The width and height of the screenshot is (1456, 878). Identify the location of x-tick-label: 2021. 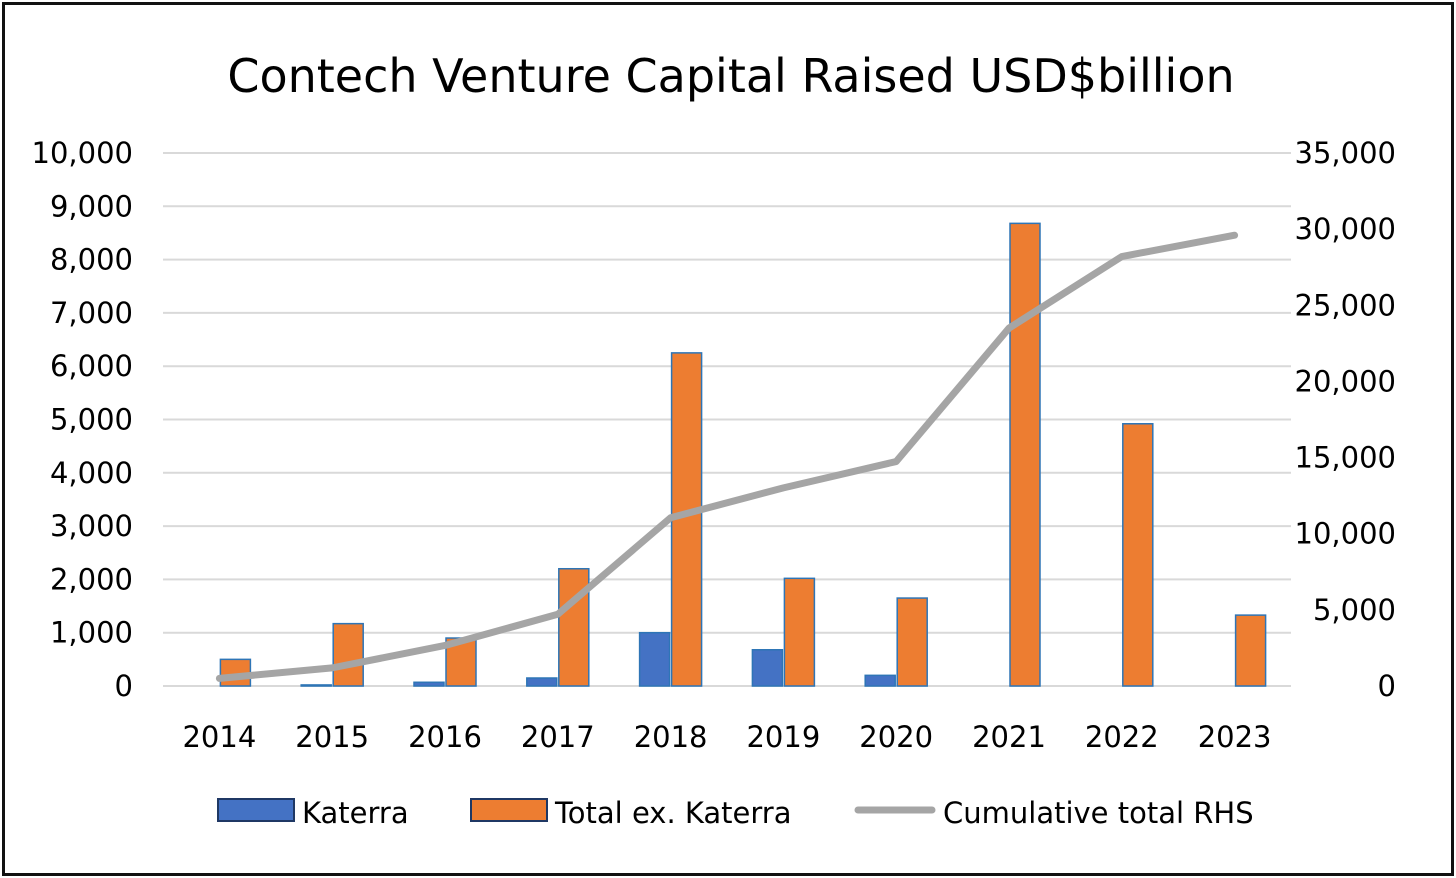
(1009, 737).